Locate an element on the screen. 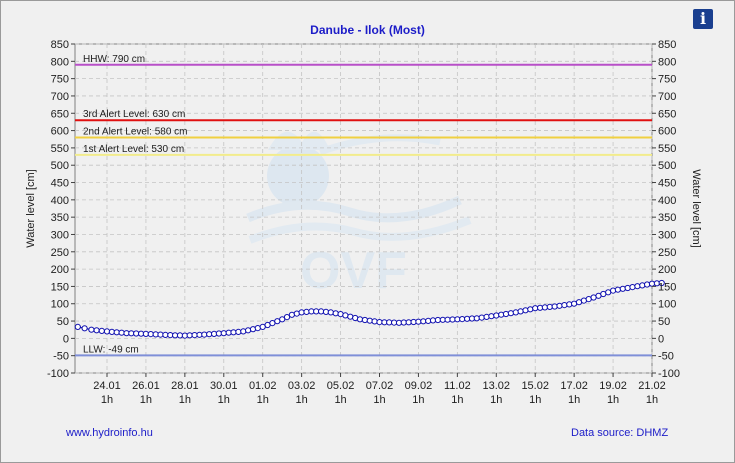 The height and width of the screenshot is (463, 735). x-tick-label-day: 09.02 is located at coordinates (419, 386).